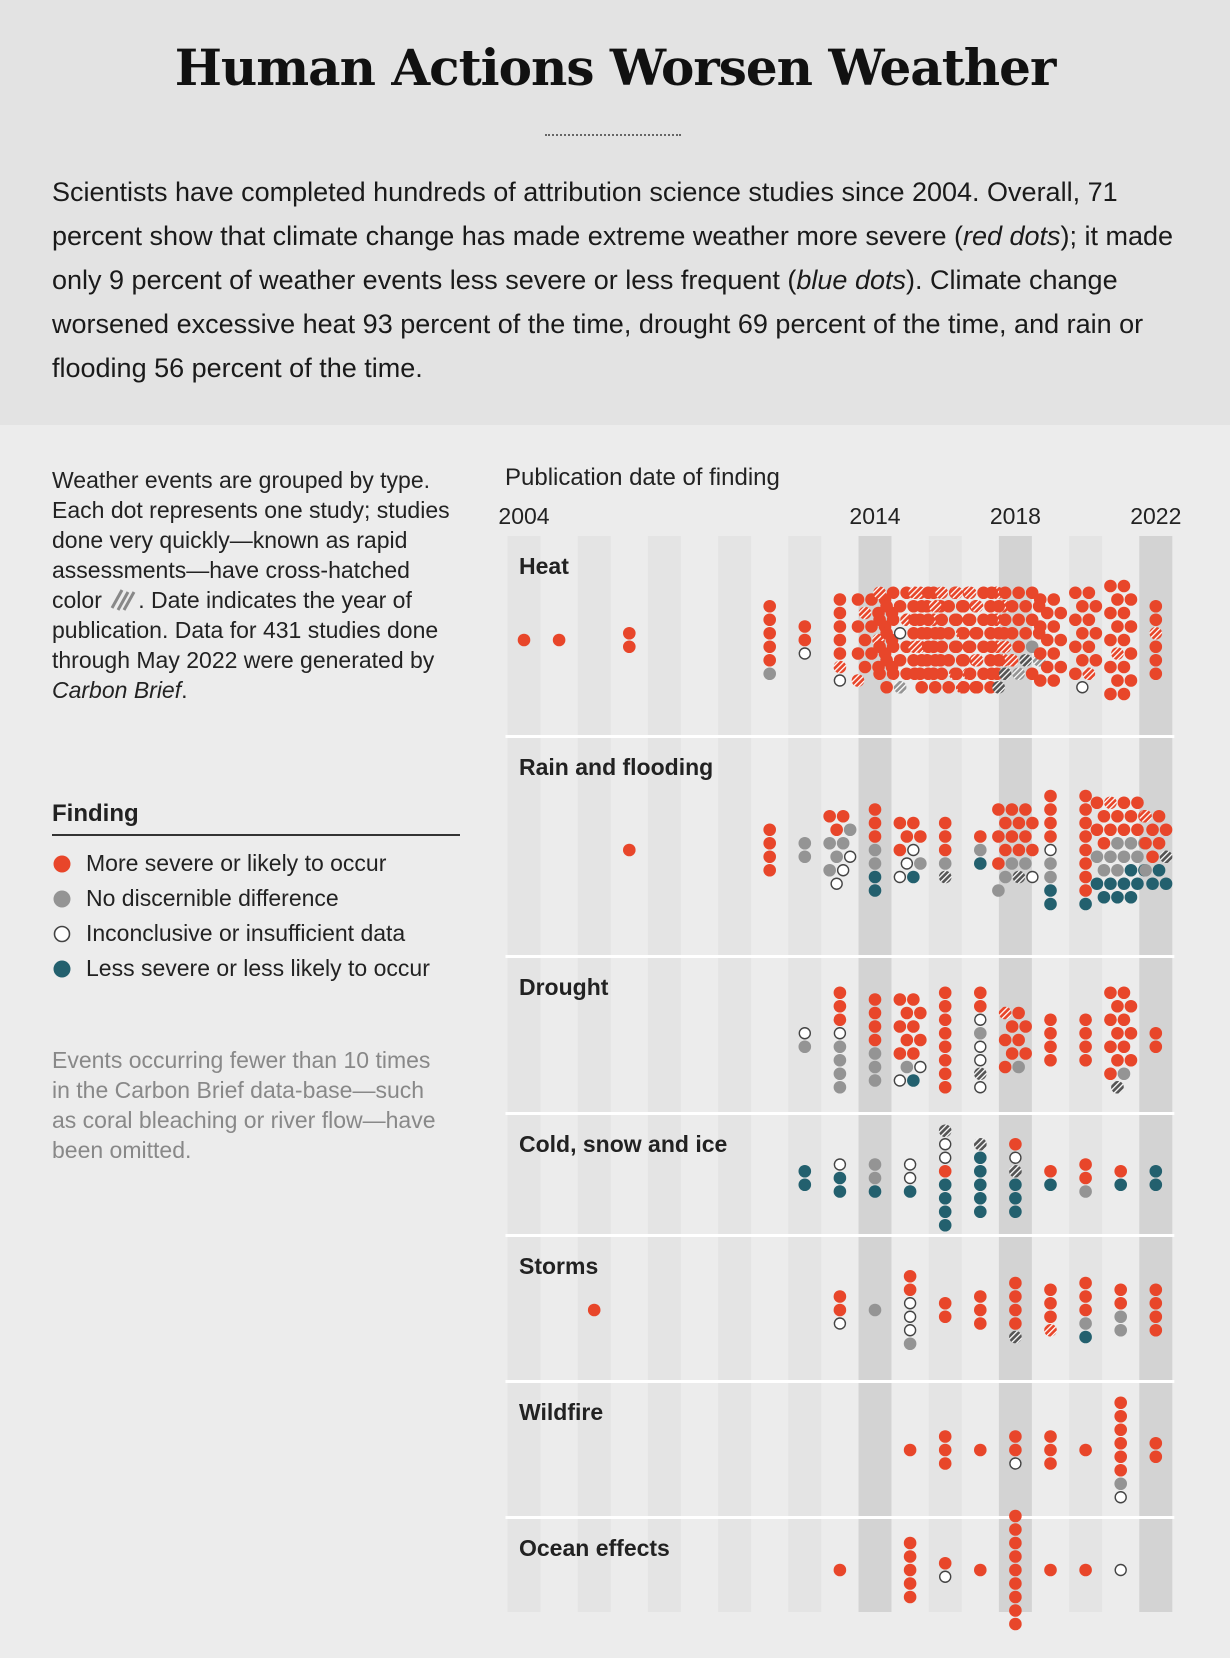  Describe the element at coordinates (1156, 1074) in the screenshot. I see `year-stripe` at that location.